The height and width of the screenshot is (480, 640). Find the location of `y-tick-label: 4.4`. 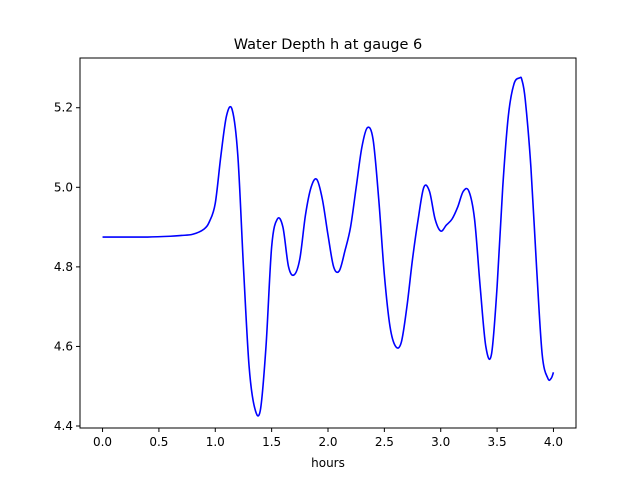

y-tick-label: 4.4 is located at coordinates (63, 426).